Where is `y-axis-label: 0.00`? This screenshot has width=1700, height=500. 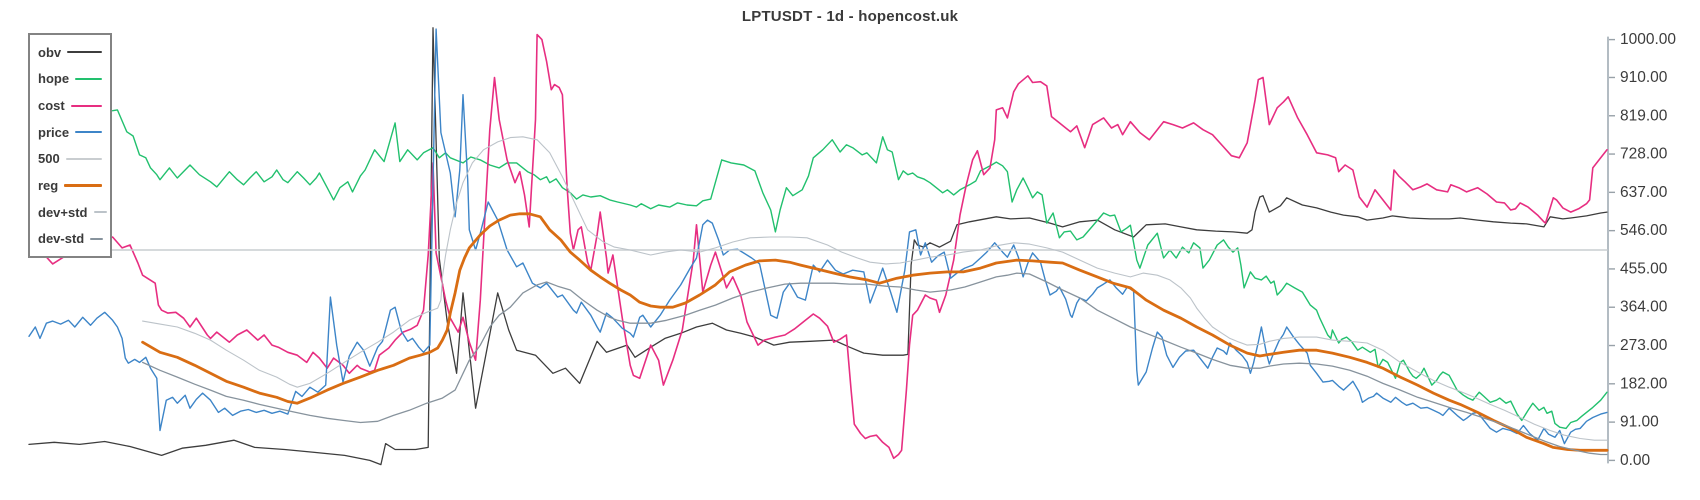
y-axis-label: 0.00 is located at coordinates (1635, 460).